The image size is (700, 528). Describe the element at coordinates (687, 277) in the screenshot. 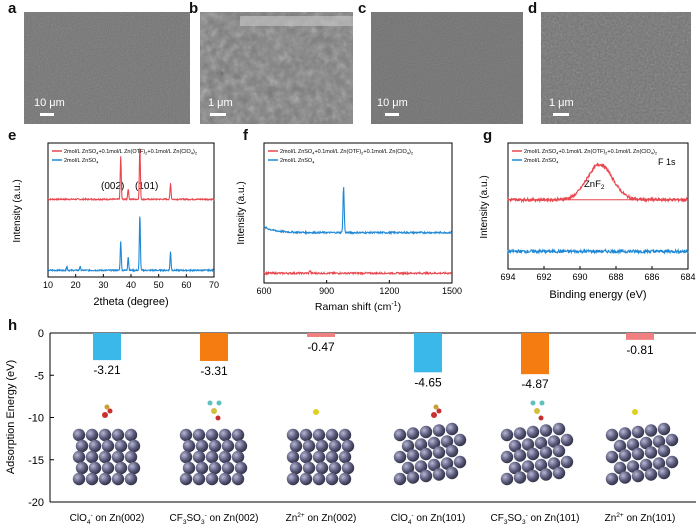

I see `xps-tick-label-5: 684` at that location.